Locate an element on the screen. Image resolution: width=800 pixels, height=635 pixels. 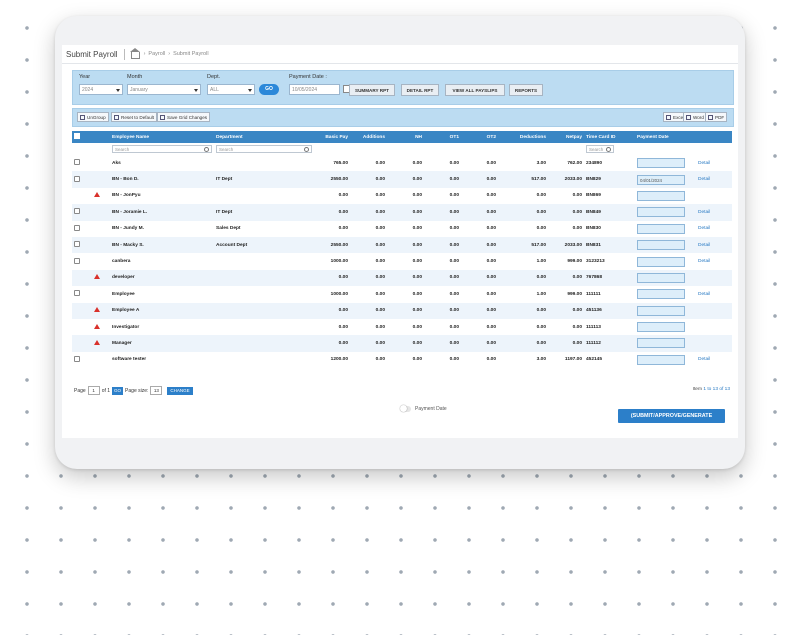
dept-label: Dept. is located at coordinates (214, 77).